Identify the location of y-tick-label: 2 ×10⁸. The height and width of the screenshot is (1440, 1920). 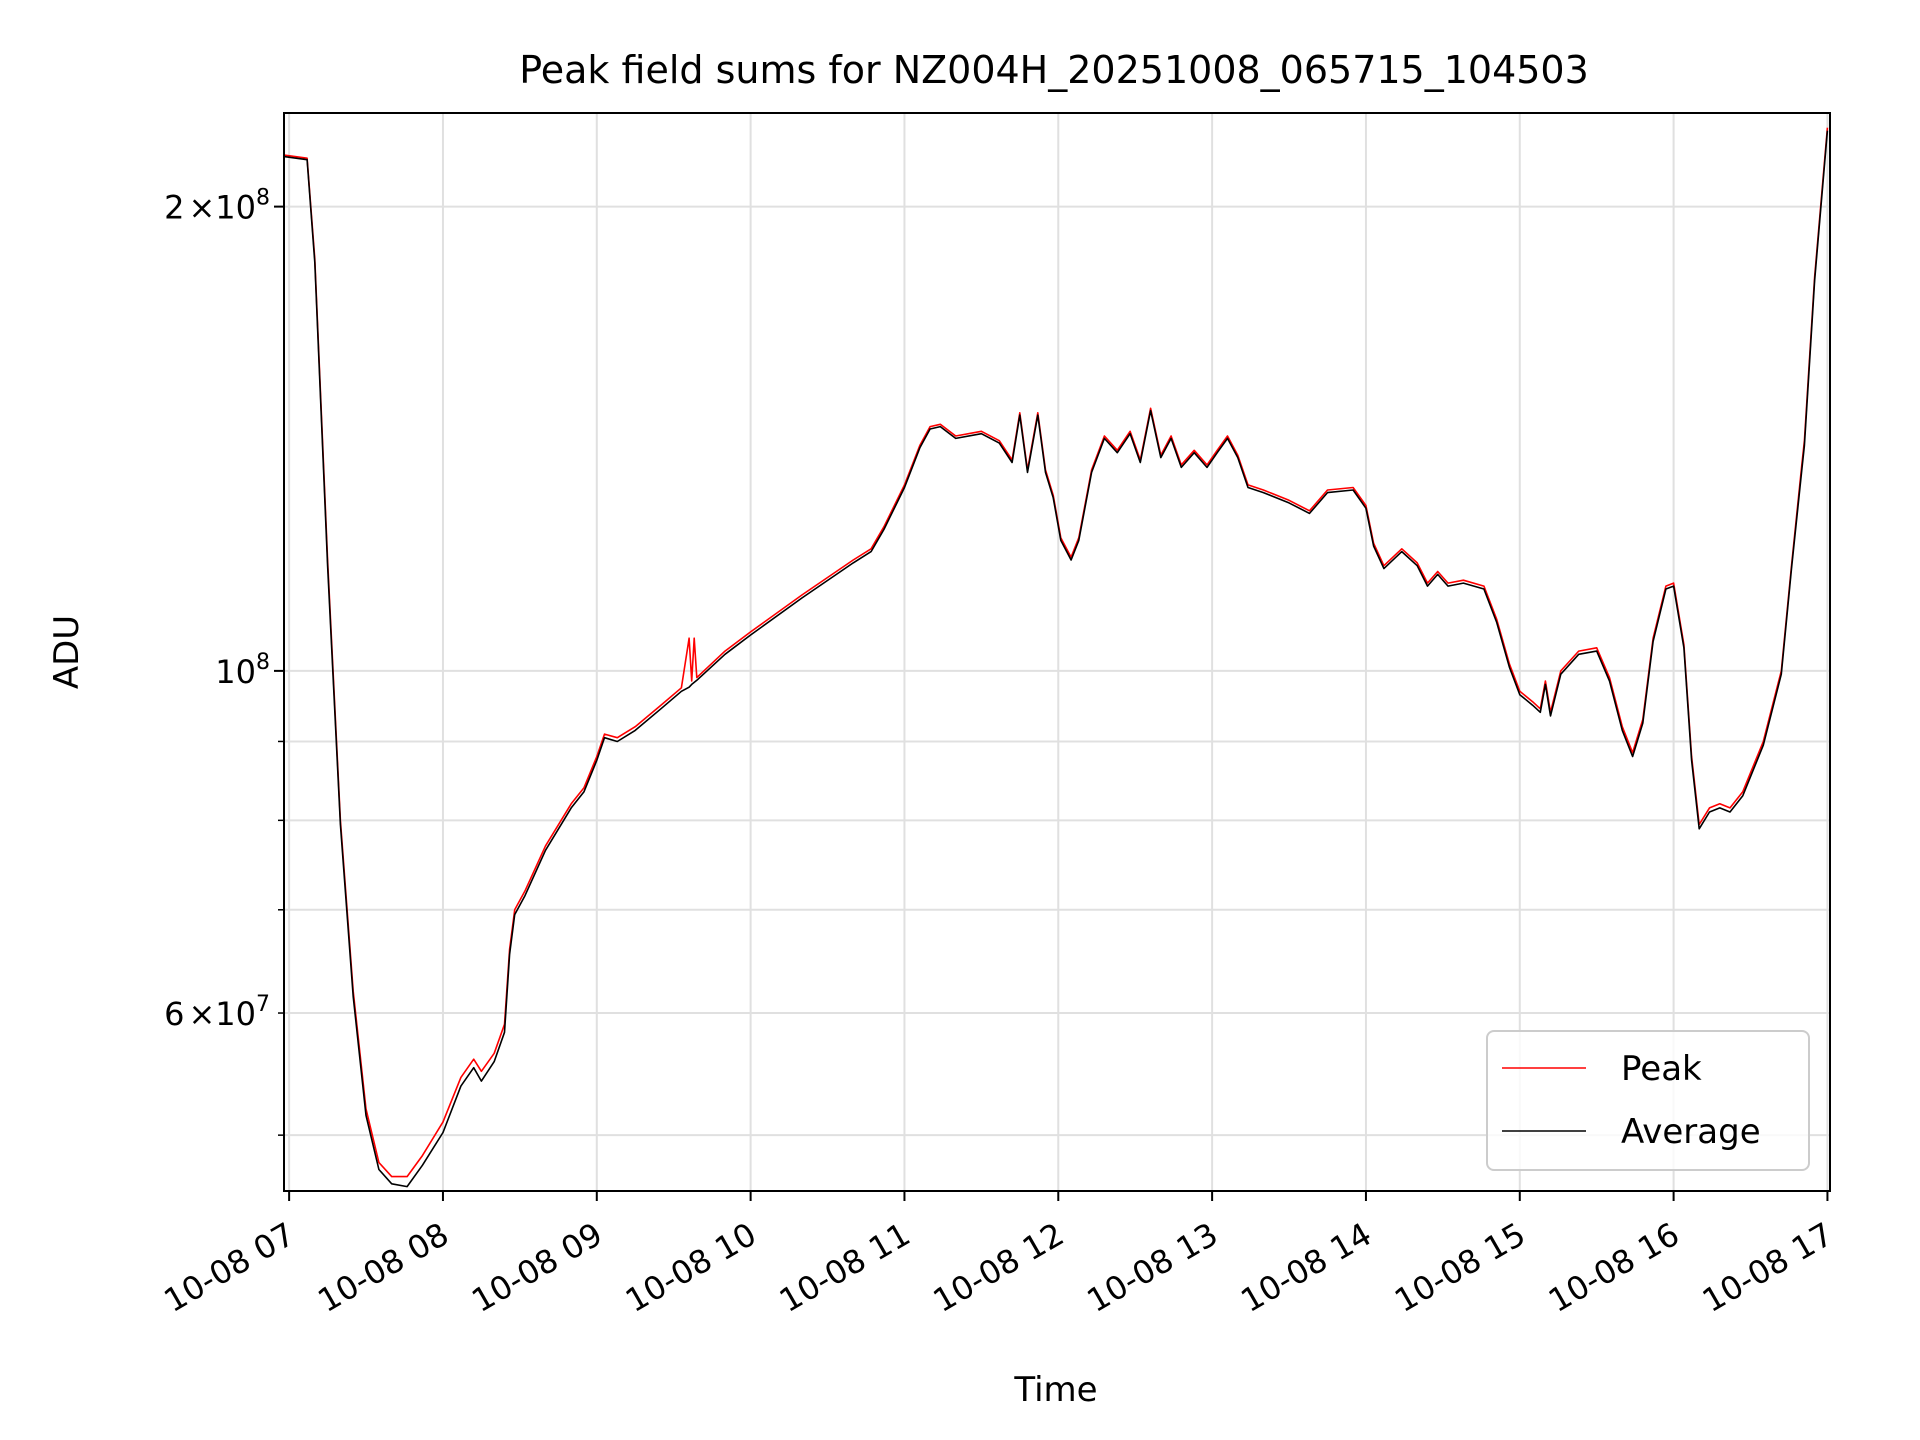
(217, 206).